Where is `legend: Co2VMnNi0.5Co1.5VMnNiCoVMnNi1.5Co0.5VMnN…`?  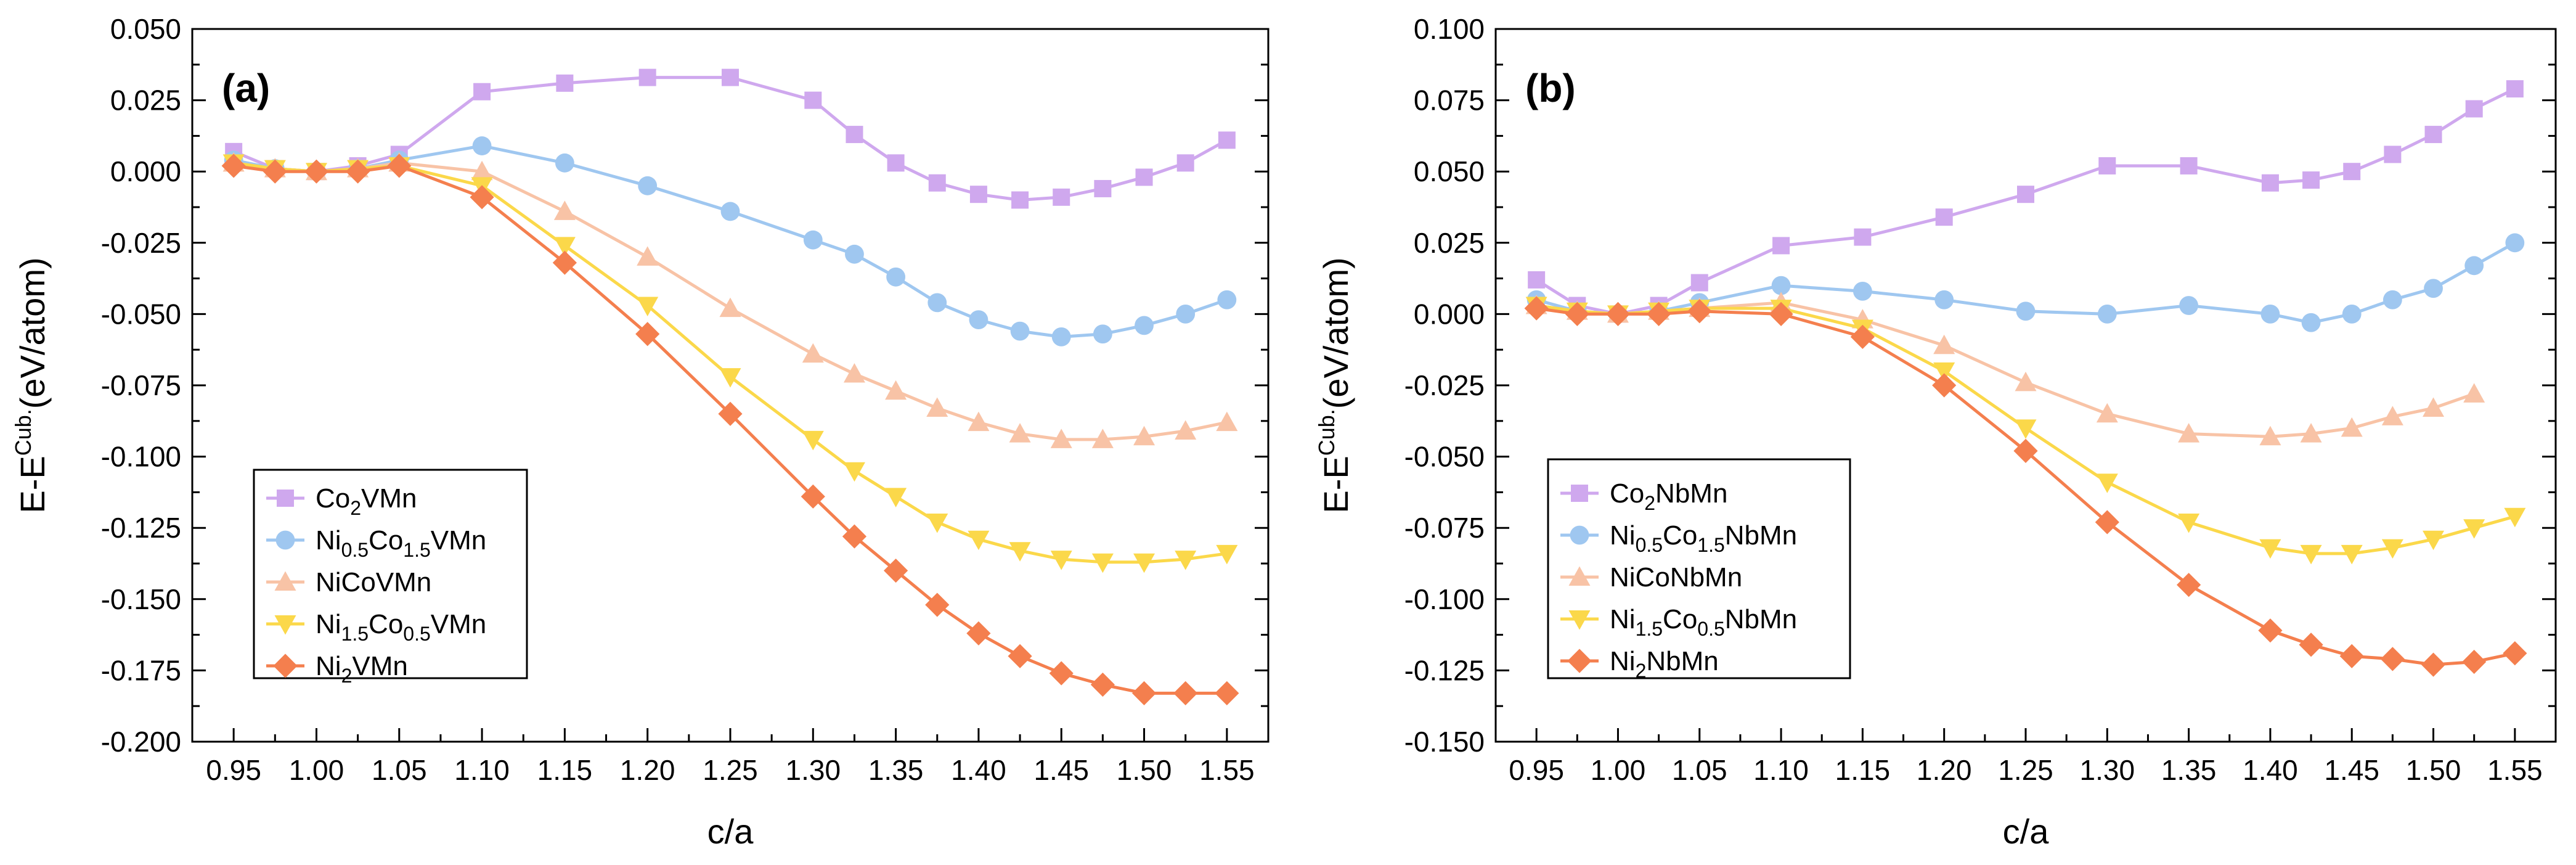 legend: Co2VMnNi0.5Co1.5VMnNiCoVMnNi1.5Co0.5VMnN… is located at coordinates (391, 578).